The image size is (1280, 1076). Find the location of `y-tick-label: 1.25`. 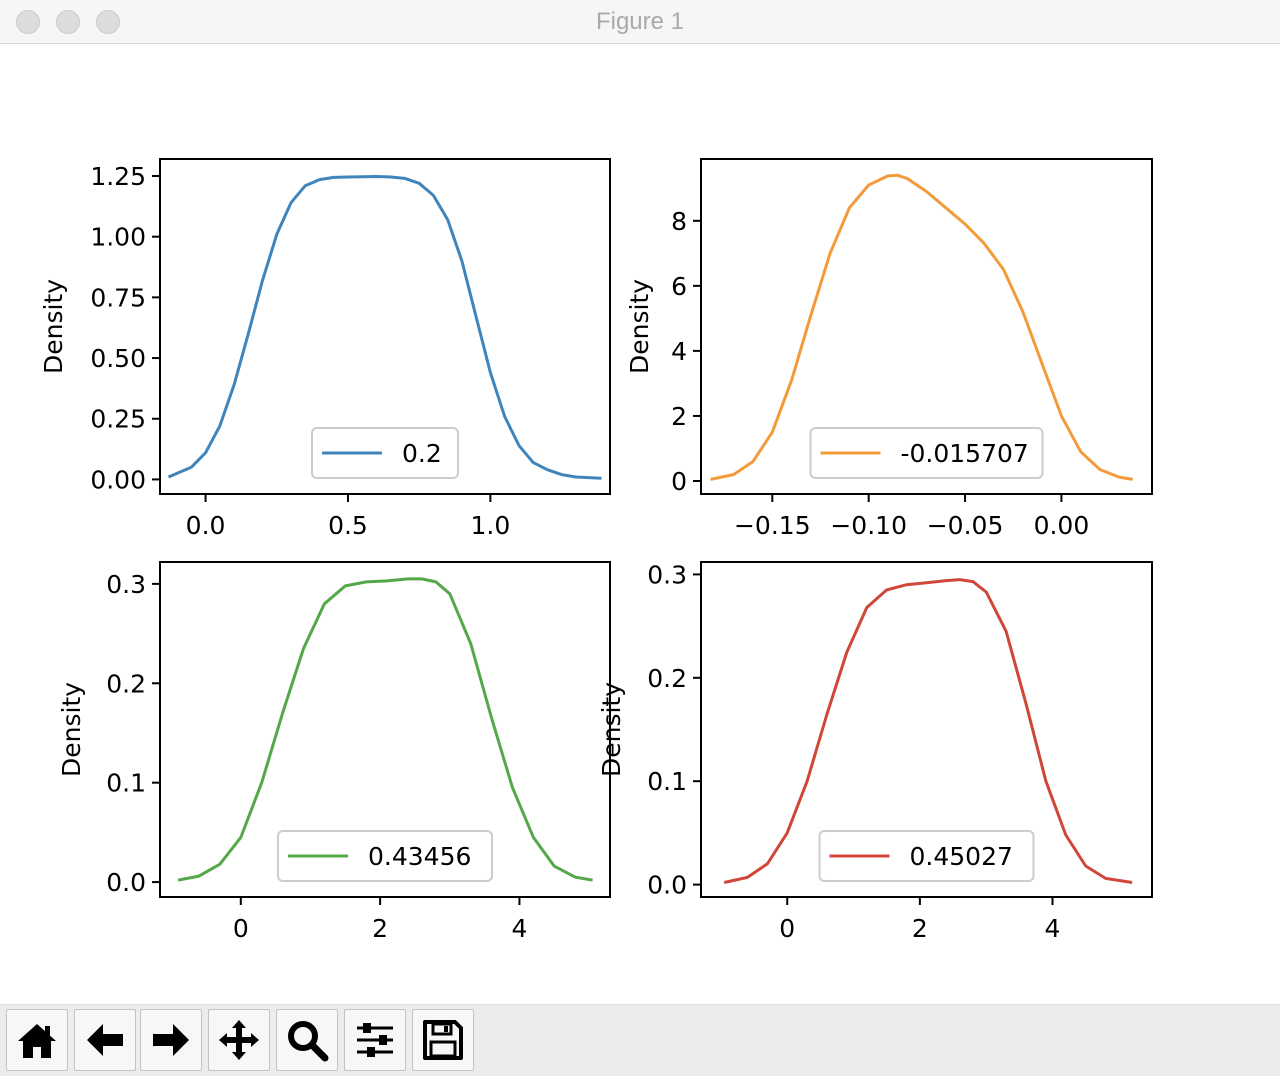

y-tick-label: 1.25 is located at coordinates (118, 176).